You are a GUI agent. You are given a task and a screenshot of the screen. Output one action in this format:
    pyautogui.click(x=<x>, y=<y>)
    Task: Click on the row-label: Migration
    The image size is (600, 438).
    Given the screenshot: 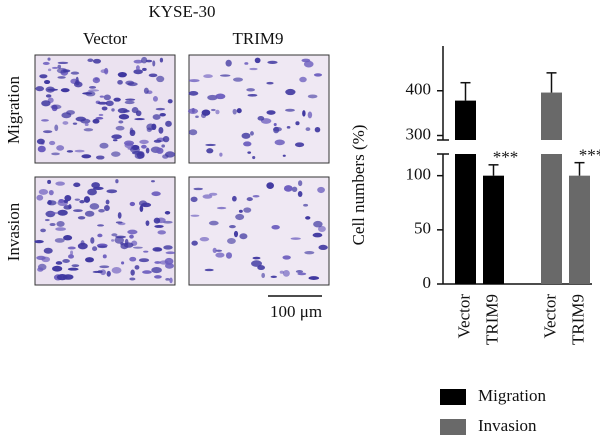 What is the action you would take?
    pyautogui.click(x=13, y=110)
    